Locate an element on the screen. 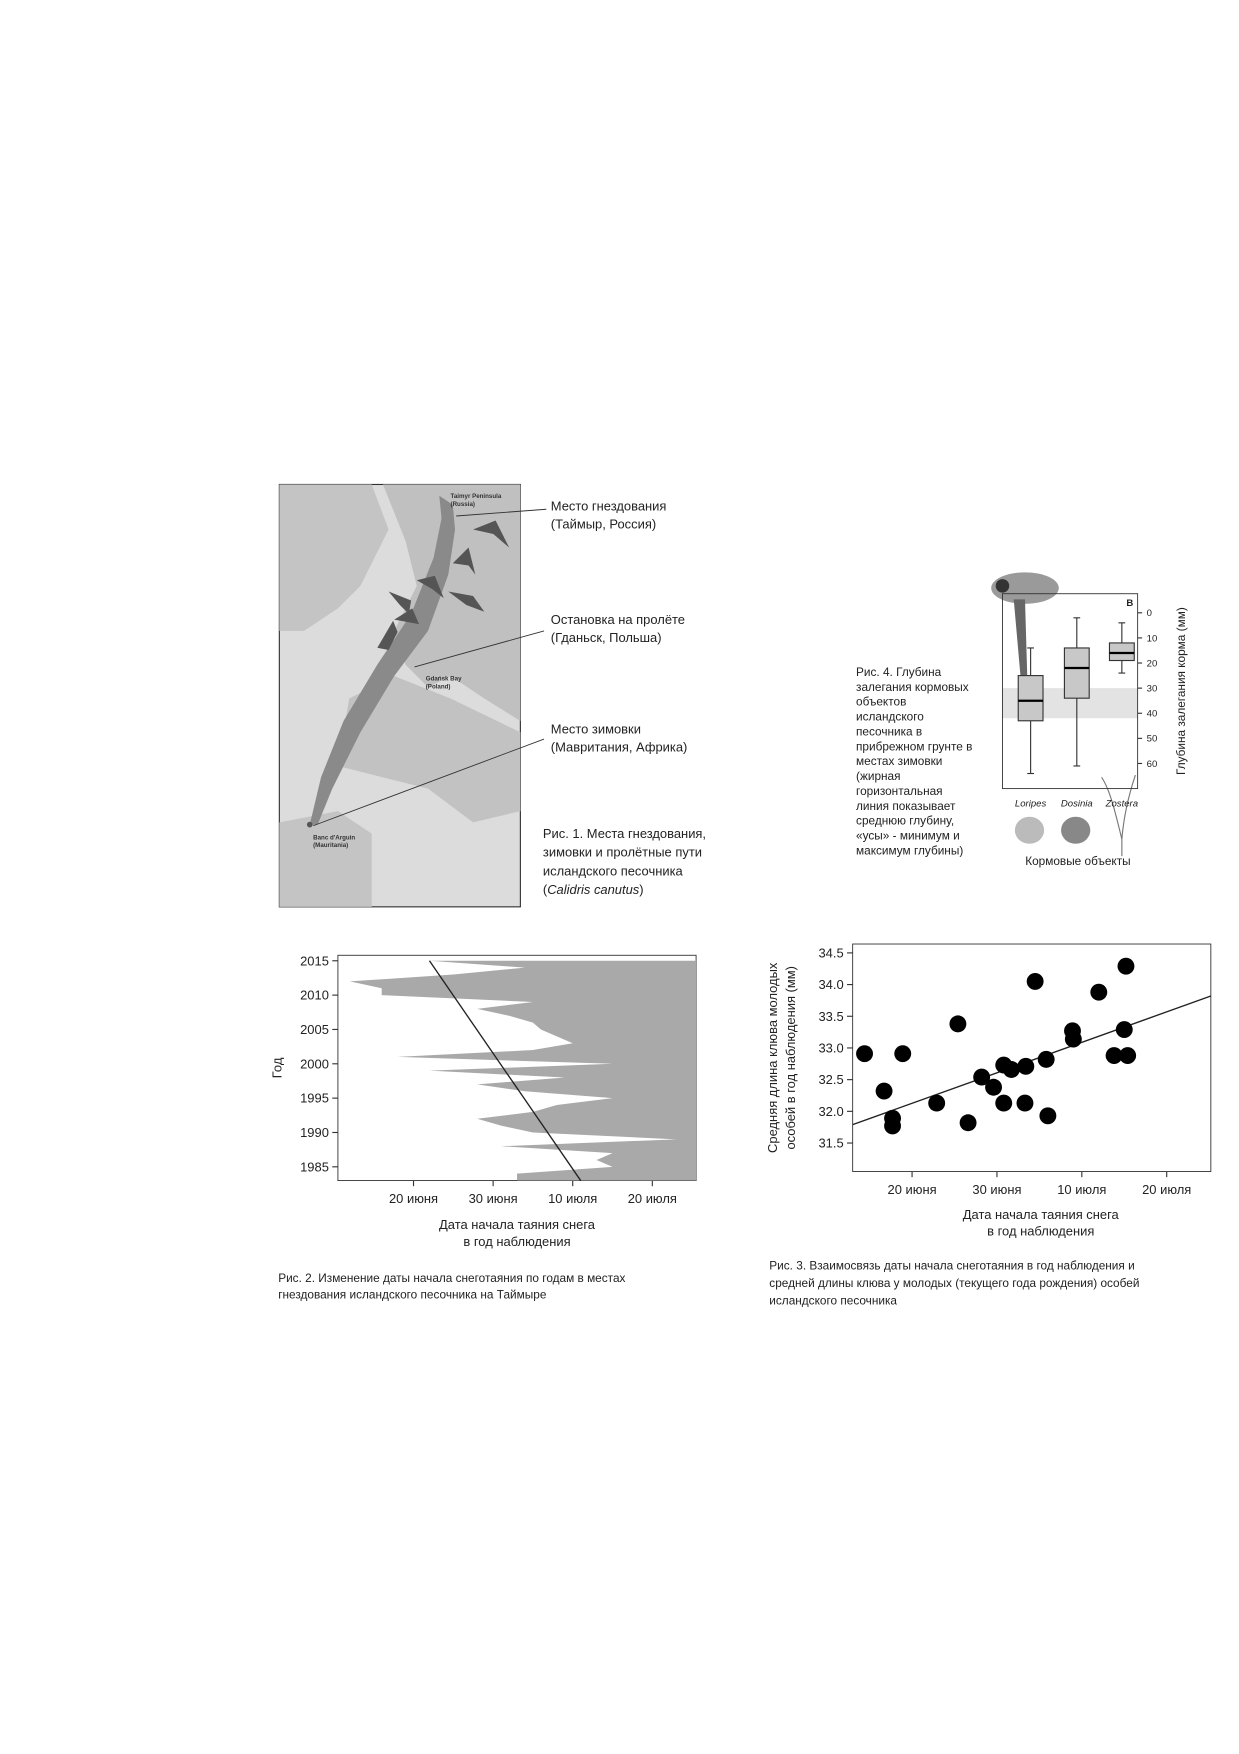 The width and height of the screenshot is (1239, 1754). caption: Рис. 4. Глубина is located at coordinates (899, 672).